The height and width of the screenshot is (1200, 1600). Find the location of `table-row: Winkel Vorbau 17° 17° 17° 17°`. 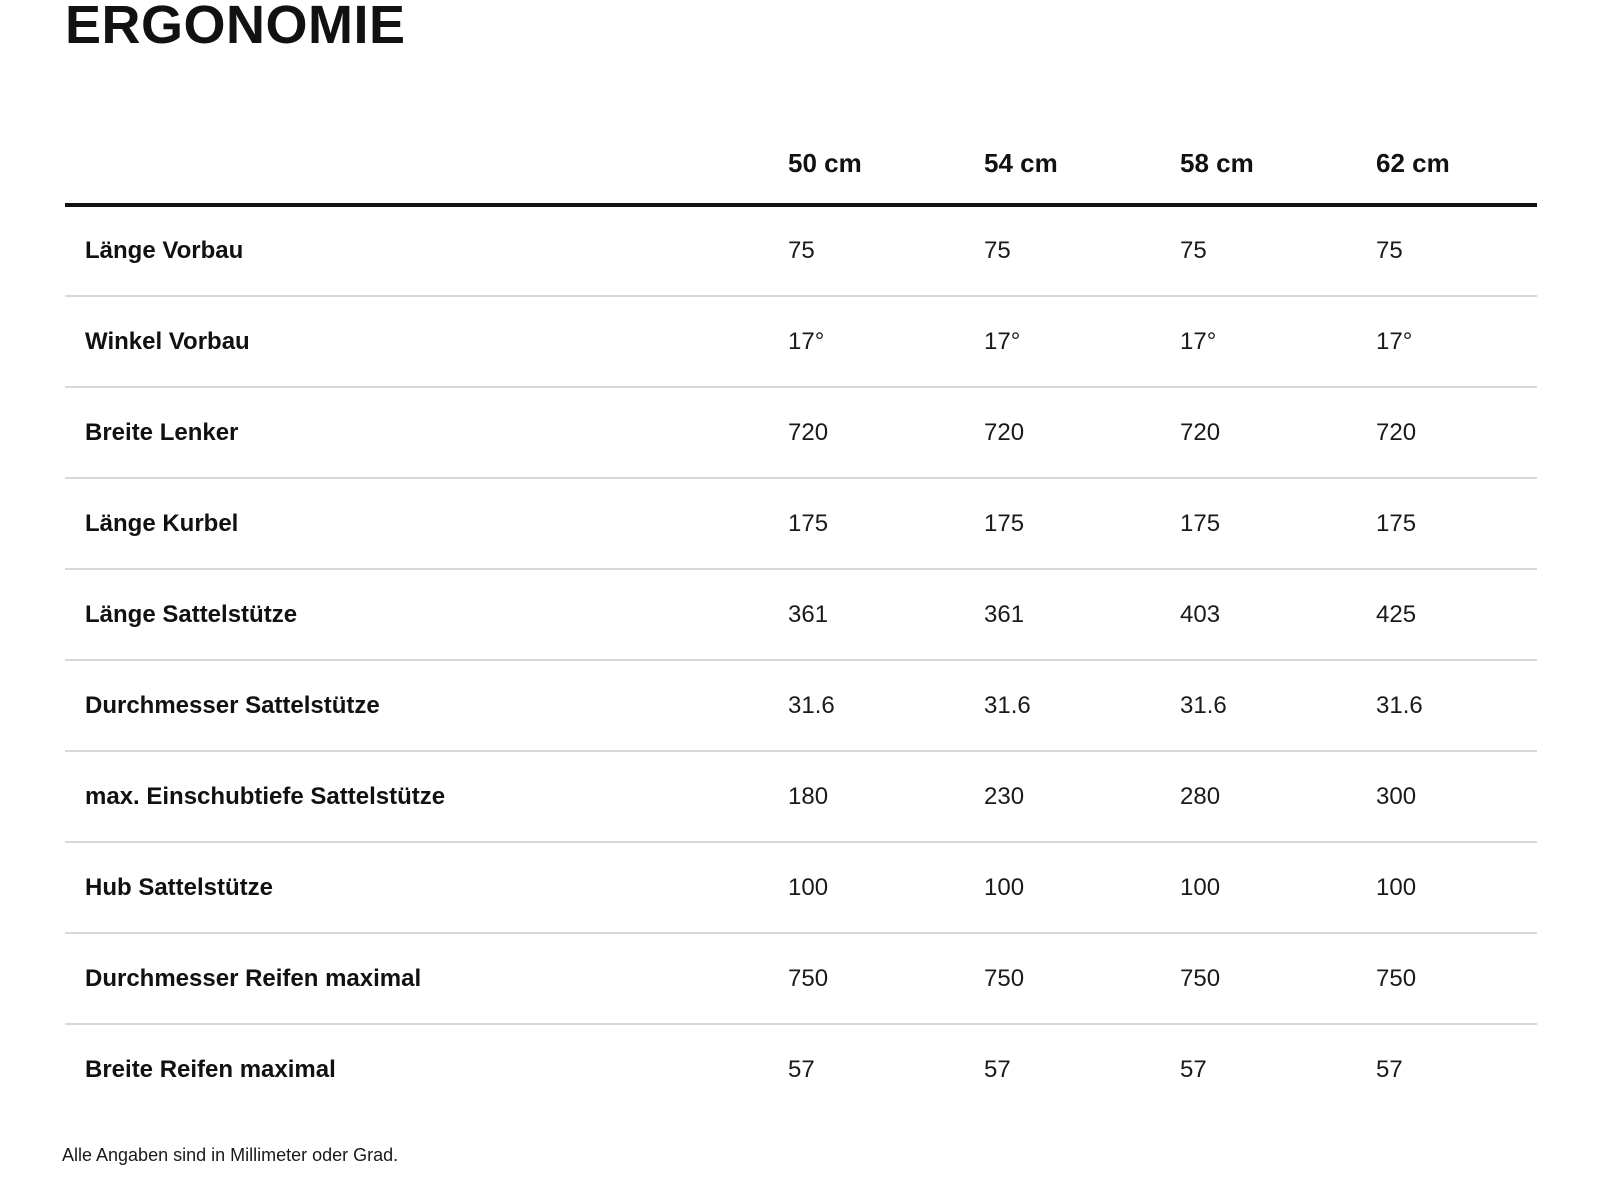

table-row: Winkel Vorbau 17° 17° 17° 17° is located at coordinates (801, 341).